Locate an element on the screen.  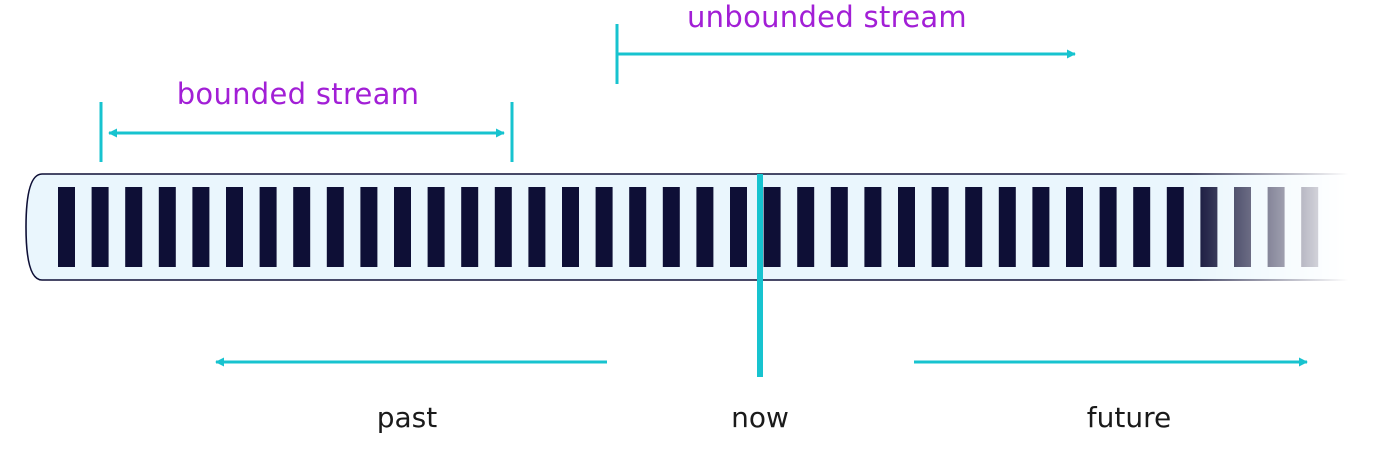
bounded-stream-bracket is located at coordinates (306, 132).